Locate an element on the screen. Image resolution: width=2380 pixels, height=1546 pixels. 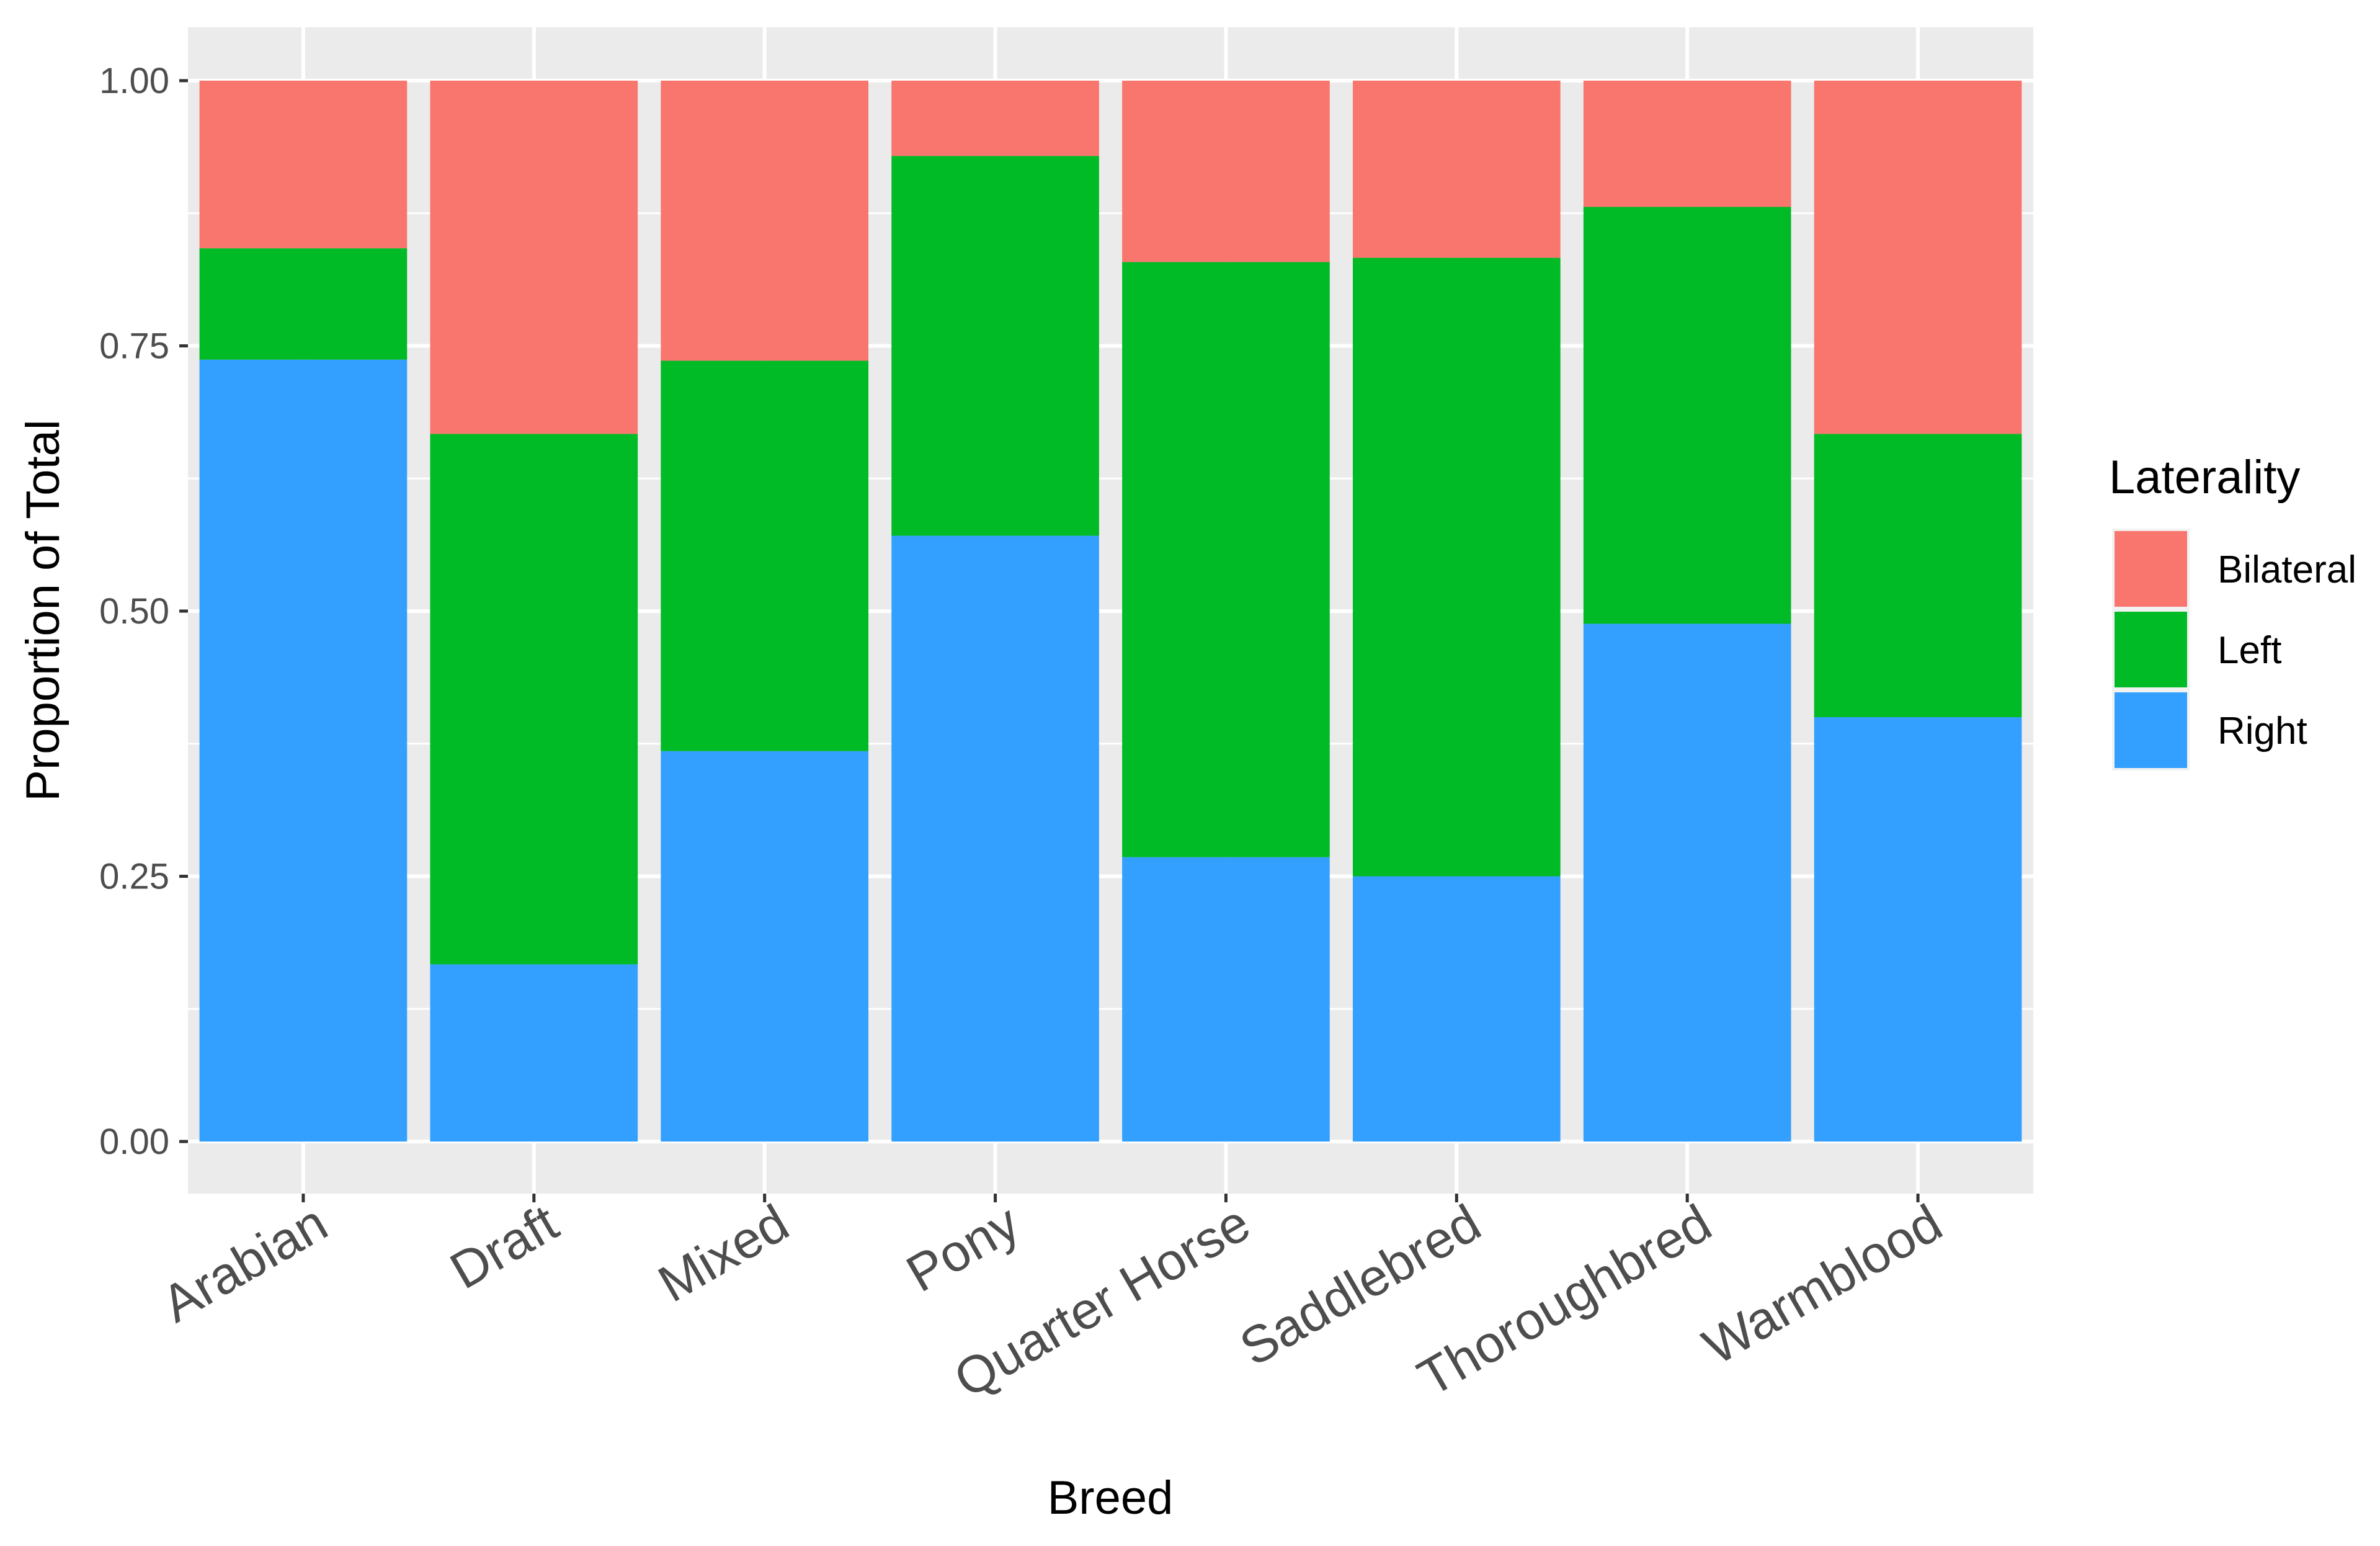
bar-left-warmblood is located at coordinates (1918, 575).